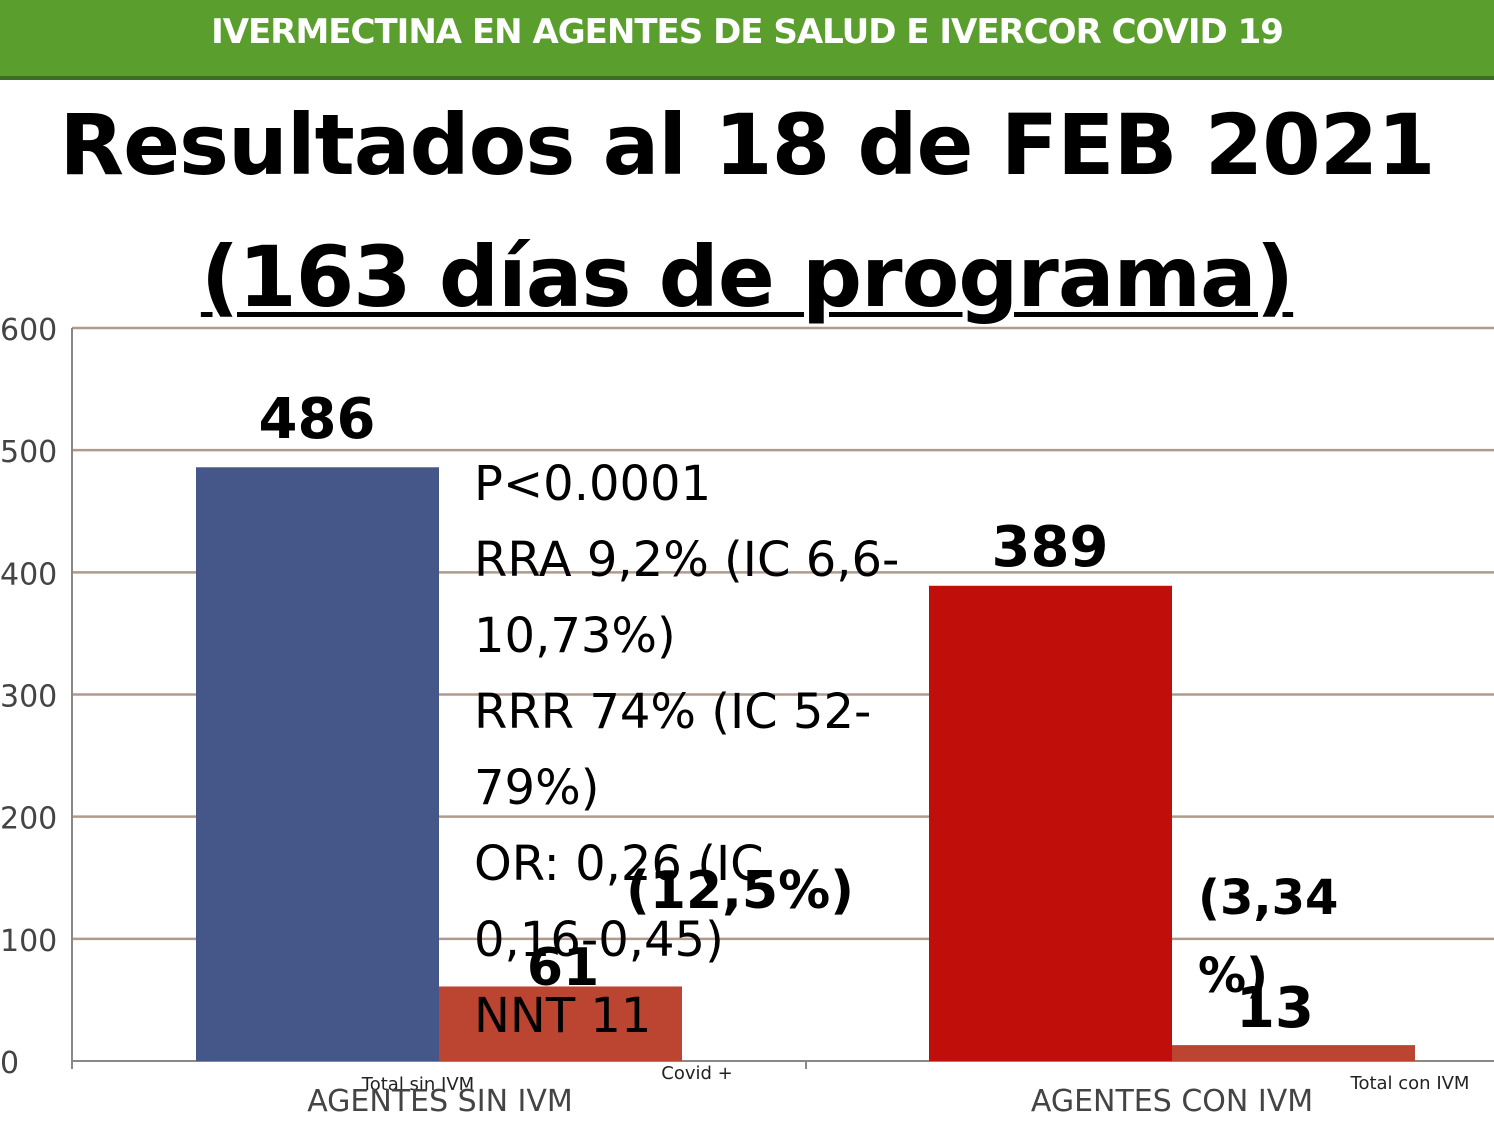 The height and width of the screenshot is (1122, 1494). What do you see at coordinates (1275, 1008) in the screenshot?
I see `data-label-13: 13` at bounding box center [1275, 1008].